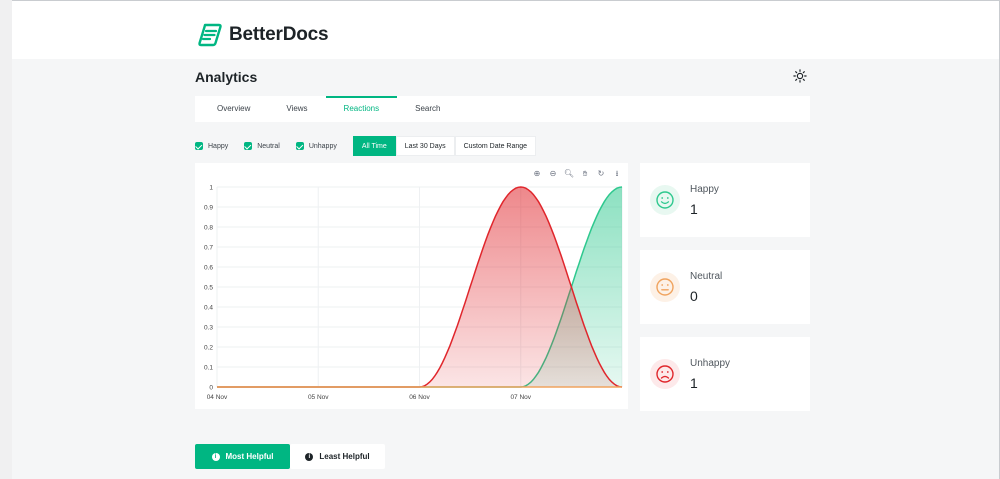 The width and height of the screenshot is (1000, 479). I want to click on happy-stat-card: Happy 1, so click(725, 200).